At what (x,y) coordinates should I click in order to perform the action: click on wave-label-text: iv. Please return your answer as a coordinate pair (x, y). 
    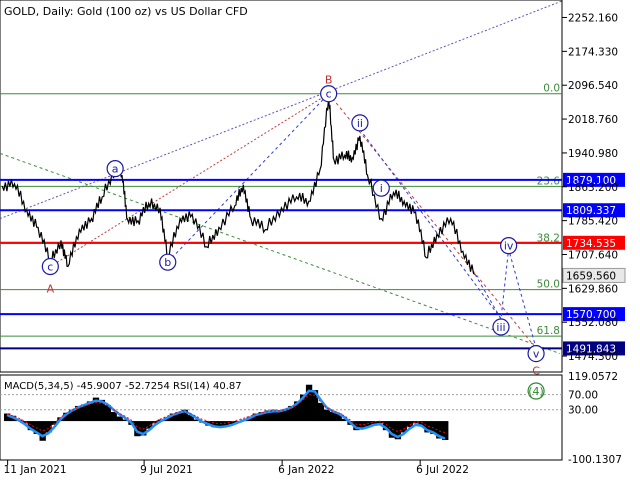
    Looking at the image, I should click on (509, 246).